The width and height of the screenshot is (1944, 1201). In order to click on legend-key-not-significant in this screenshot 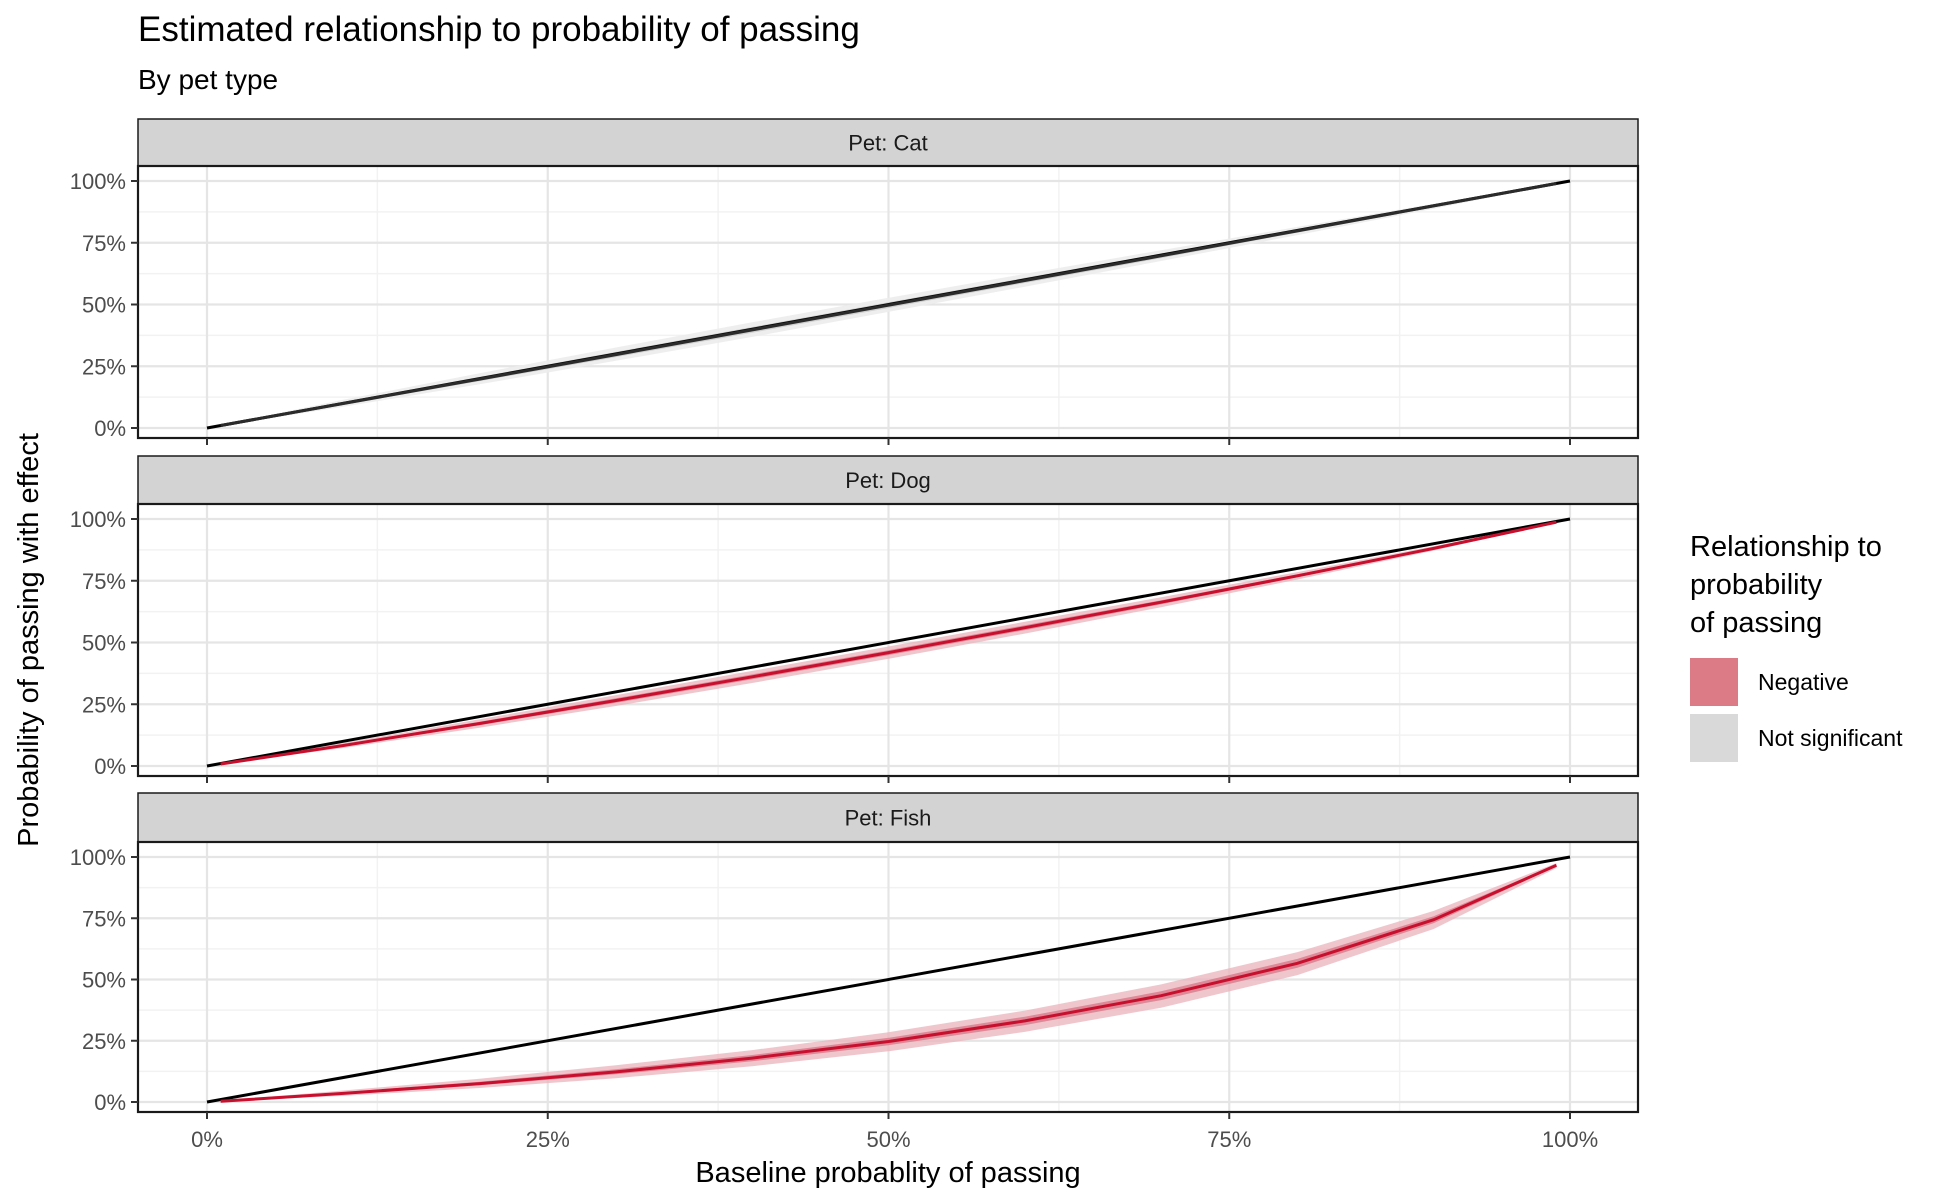, I will do `click(1714, 738)`.